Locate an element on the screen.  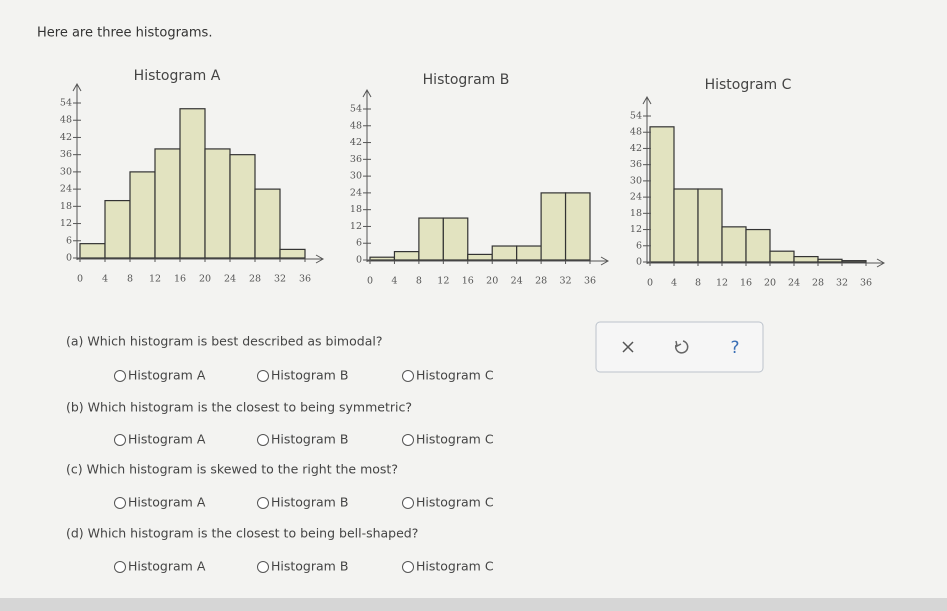
x-tick-label: 16 is located at coordinates (180, 279).